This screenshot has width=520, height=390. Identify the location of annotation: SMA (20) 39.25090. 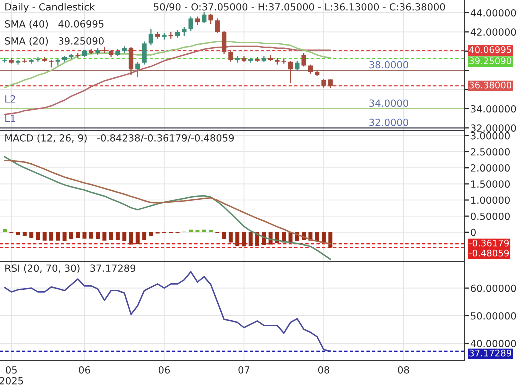
(54, 41).